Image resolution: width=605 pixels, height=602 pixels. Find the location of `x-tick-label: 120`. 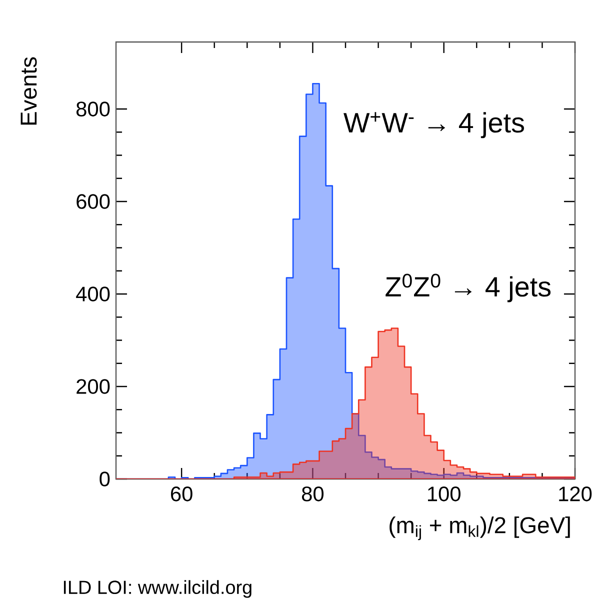

x-tick-label: 120 is located at coordinates (575, 494).